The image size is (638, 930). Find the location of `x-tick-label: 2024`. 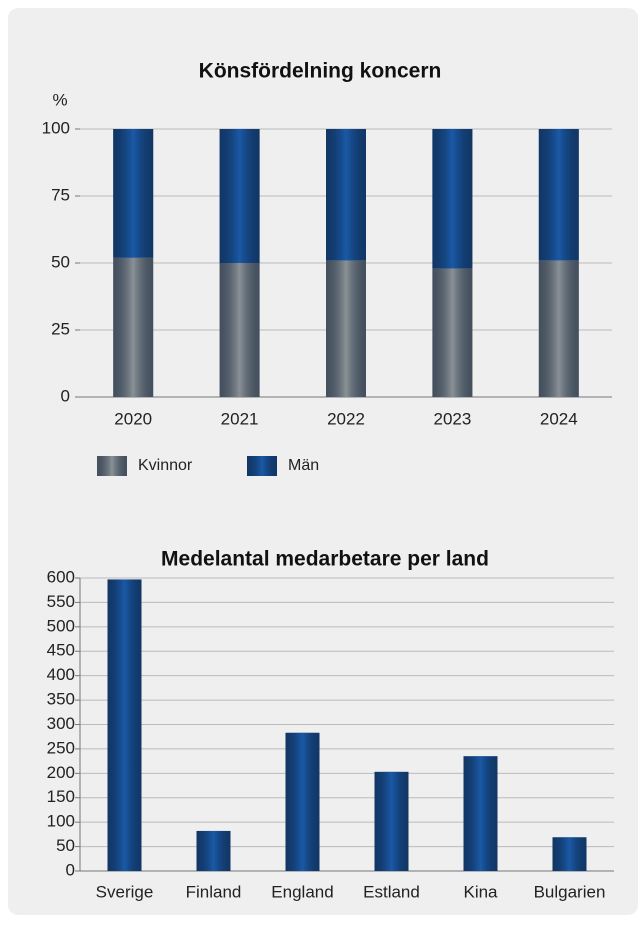

x-tick-label: 2024 is located at coordinates (559, 418).